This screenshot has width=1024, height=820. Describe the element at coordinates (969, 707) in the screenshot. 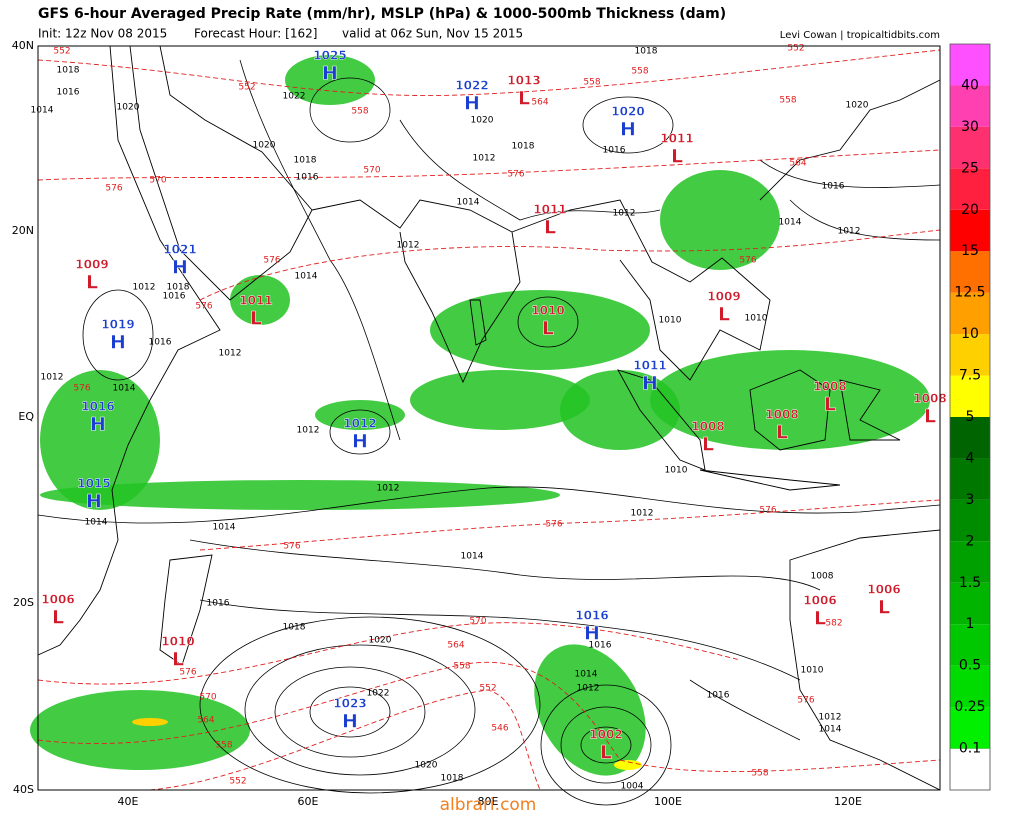

I see `colorbar-label: 0.25` at that location.